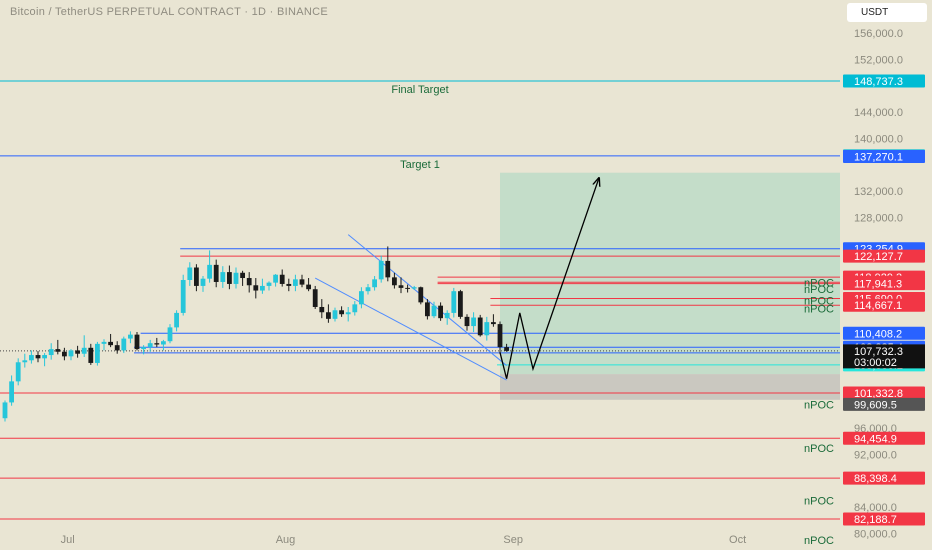  I want to click on projection-arrow, so click(549, 278).